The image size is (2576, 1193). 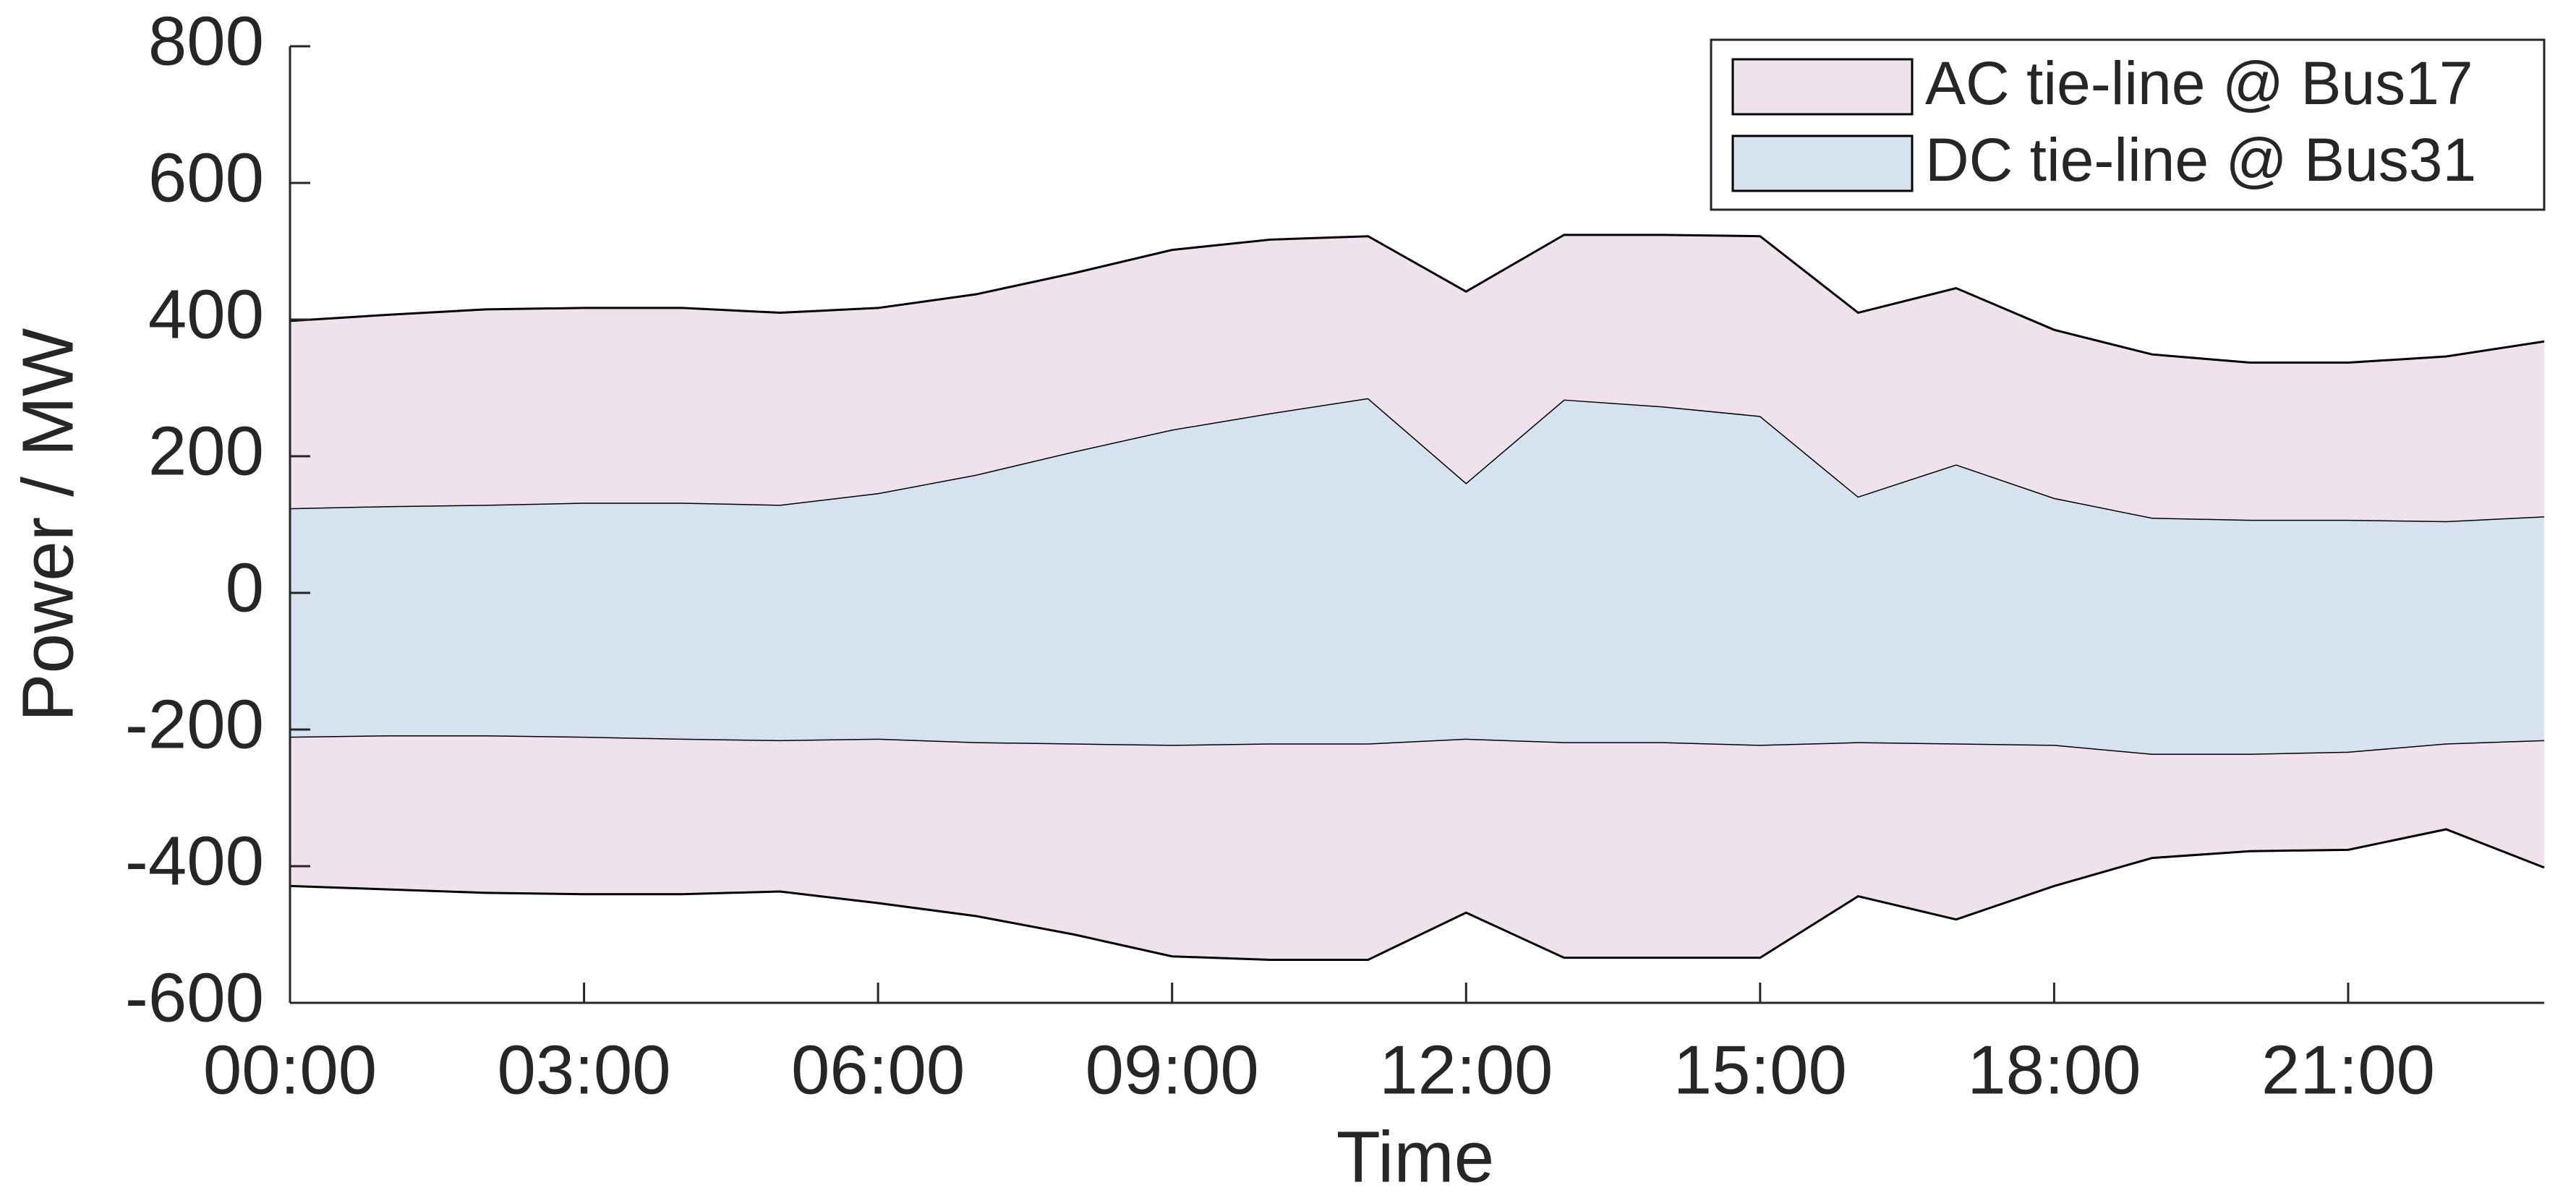 I want to click on x-tick-label: 15:00, so click(x=1760, y=1069).